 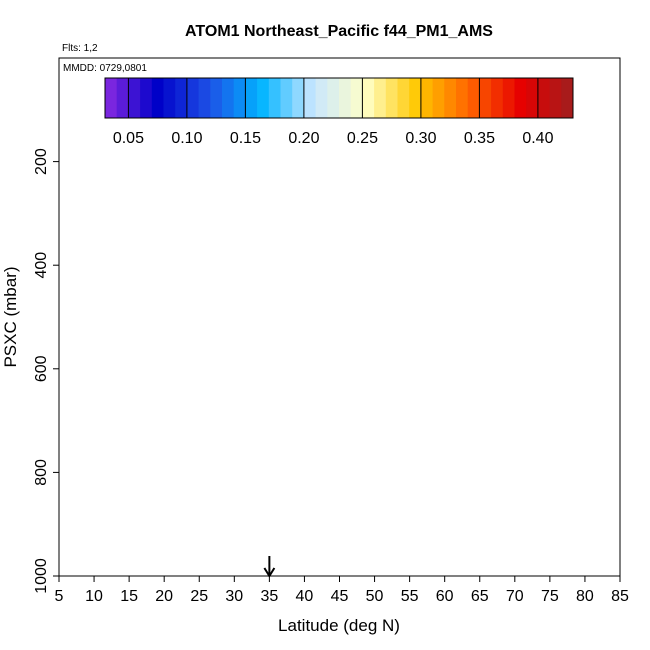 What do you see at coordinates (164, 596) in the screenshot?
I see `x-tick-label: 20` at bounding box center [164, 596].